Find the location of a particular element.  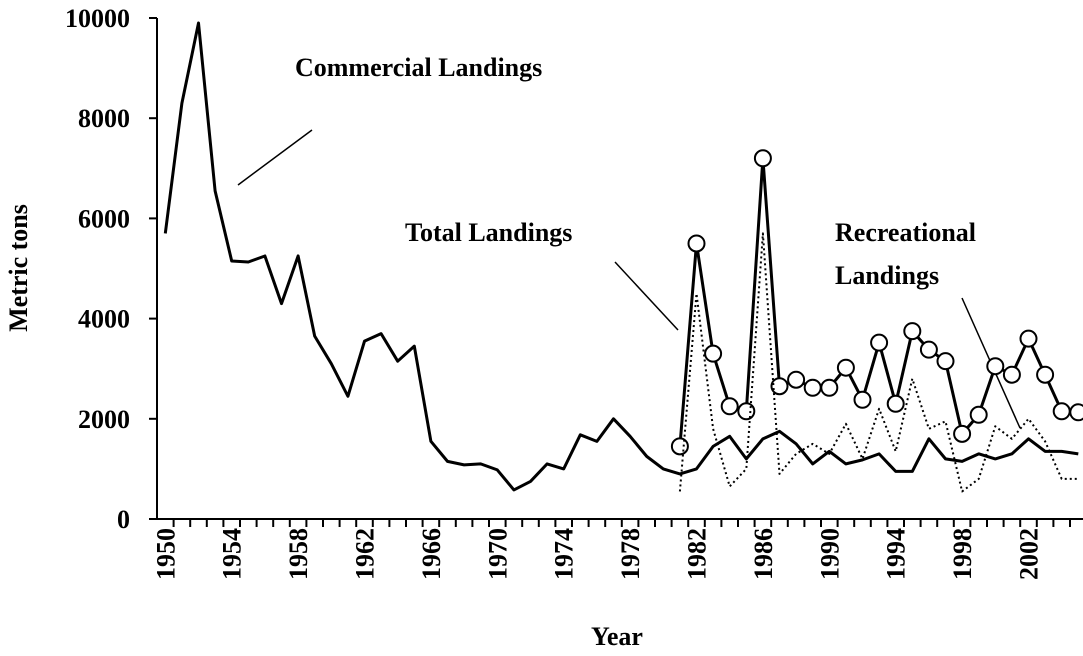

x-tick-label: 1966 is located at coordinates (431, 554).